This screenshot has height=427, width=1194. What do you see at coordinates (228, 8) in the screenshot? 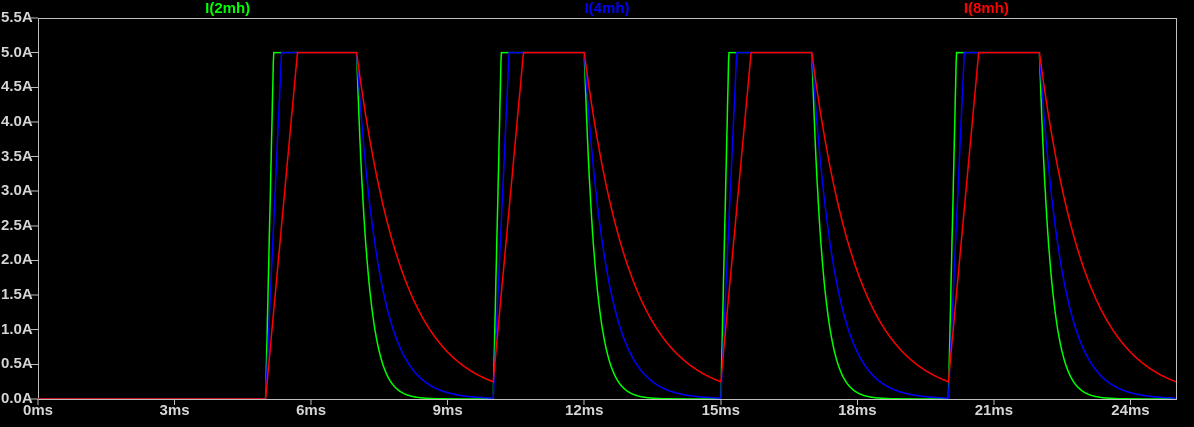
I see `legend-trace-i2mh: I(2mh)` at bounding box center [228, 8].